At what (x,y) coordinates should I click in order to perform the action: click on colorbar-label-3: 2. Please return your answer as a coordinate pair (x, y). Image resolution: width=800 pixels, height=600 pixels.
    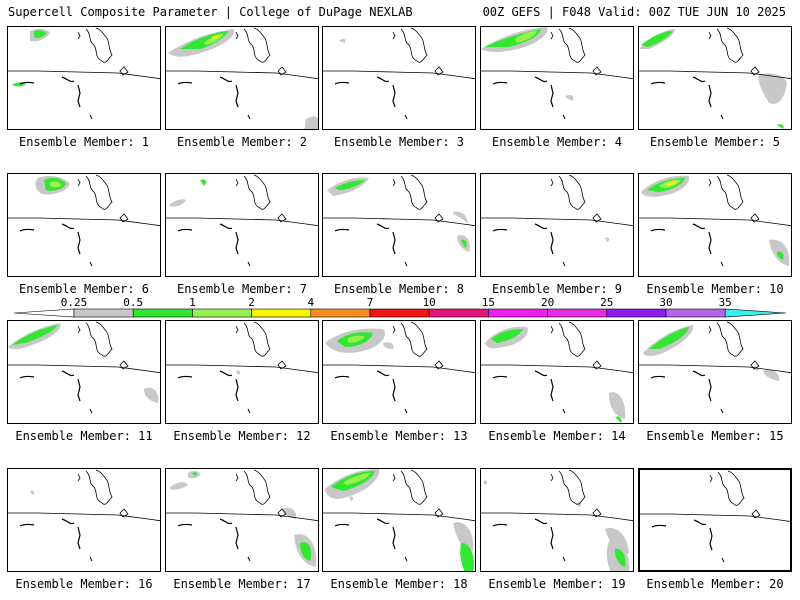
    Looking at the image, I should click on (251, 302).